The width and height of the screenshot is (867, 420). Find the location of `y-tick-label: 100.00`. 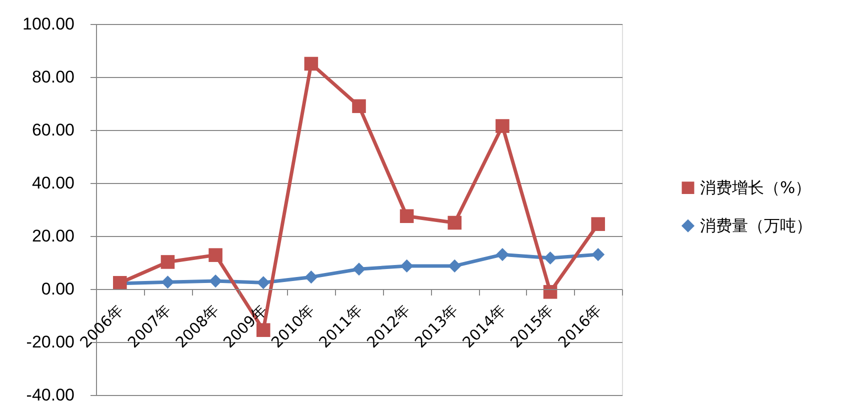

y-tick-label: 100.00 is located at coordinates (48, 24).